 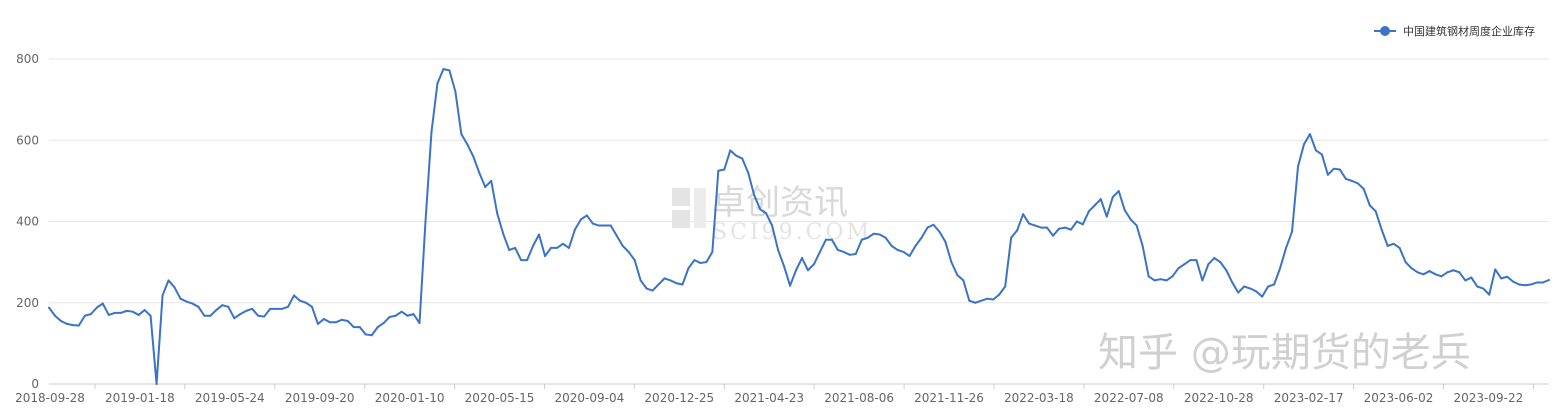 What do you see at coordinates (1454, 31) in the screenshot?
I see `legend: 中国建筑钢材周度企业库存` at bounding box center [1454, 31].